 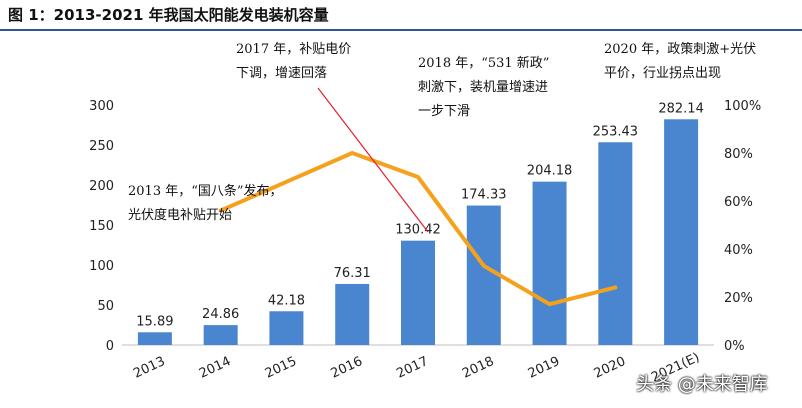 What do you see at coordinates (484, 63) in the screenshot?
I see `annotation-2018-line1: 2018 年，“531 新政”` at bounding box center [484, 63].